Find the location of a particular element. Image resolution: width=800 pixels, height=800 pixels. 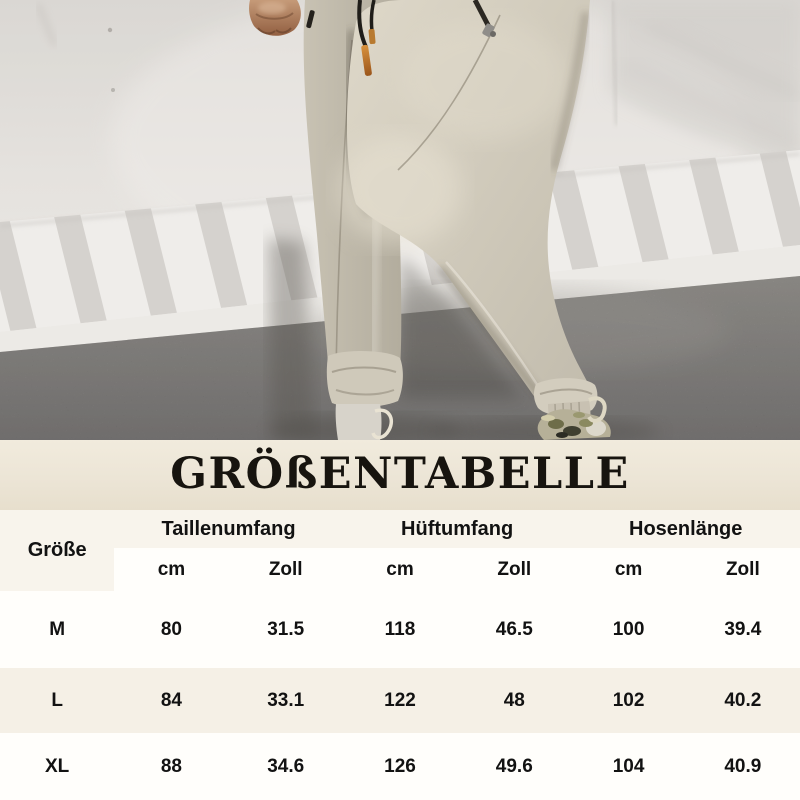

pocket-zipper is located at coordinates (484, 18).